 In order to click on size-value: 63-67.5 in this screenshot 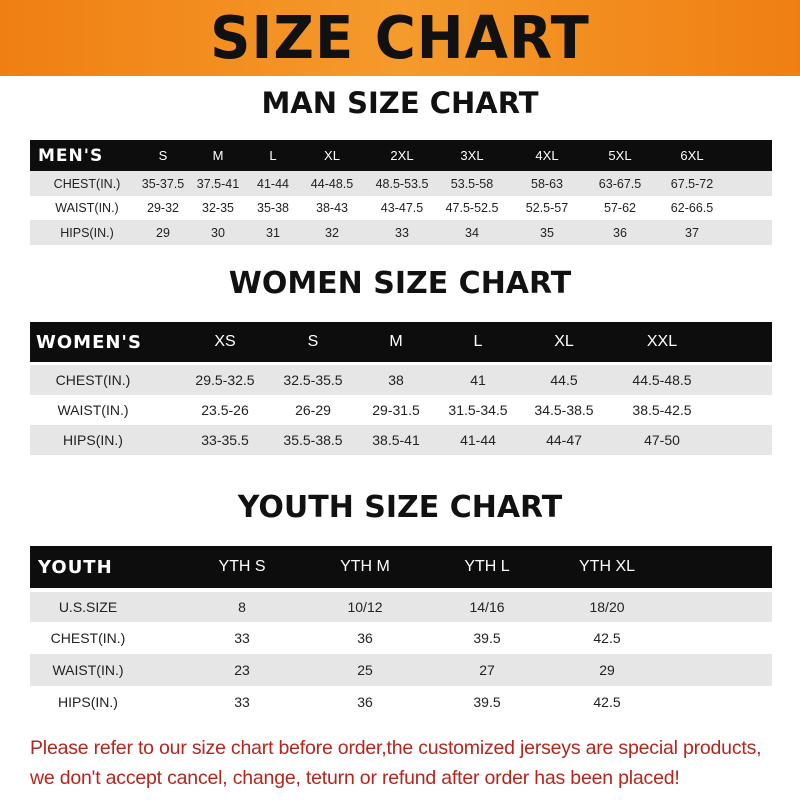, I will do `click(620, 183)`.